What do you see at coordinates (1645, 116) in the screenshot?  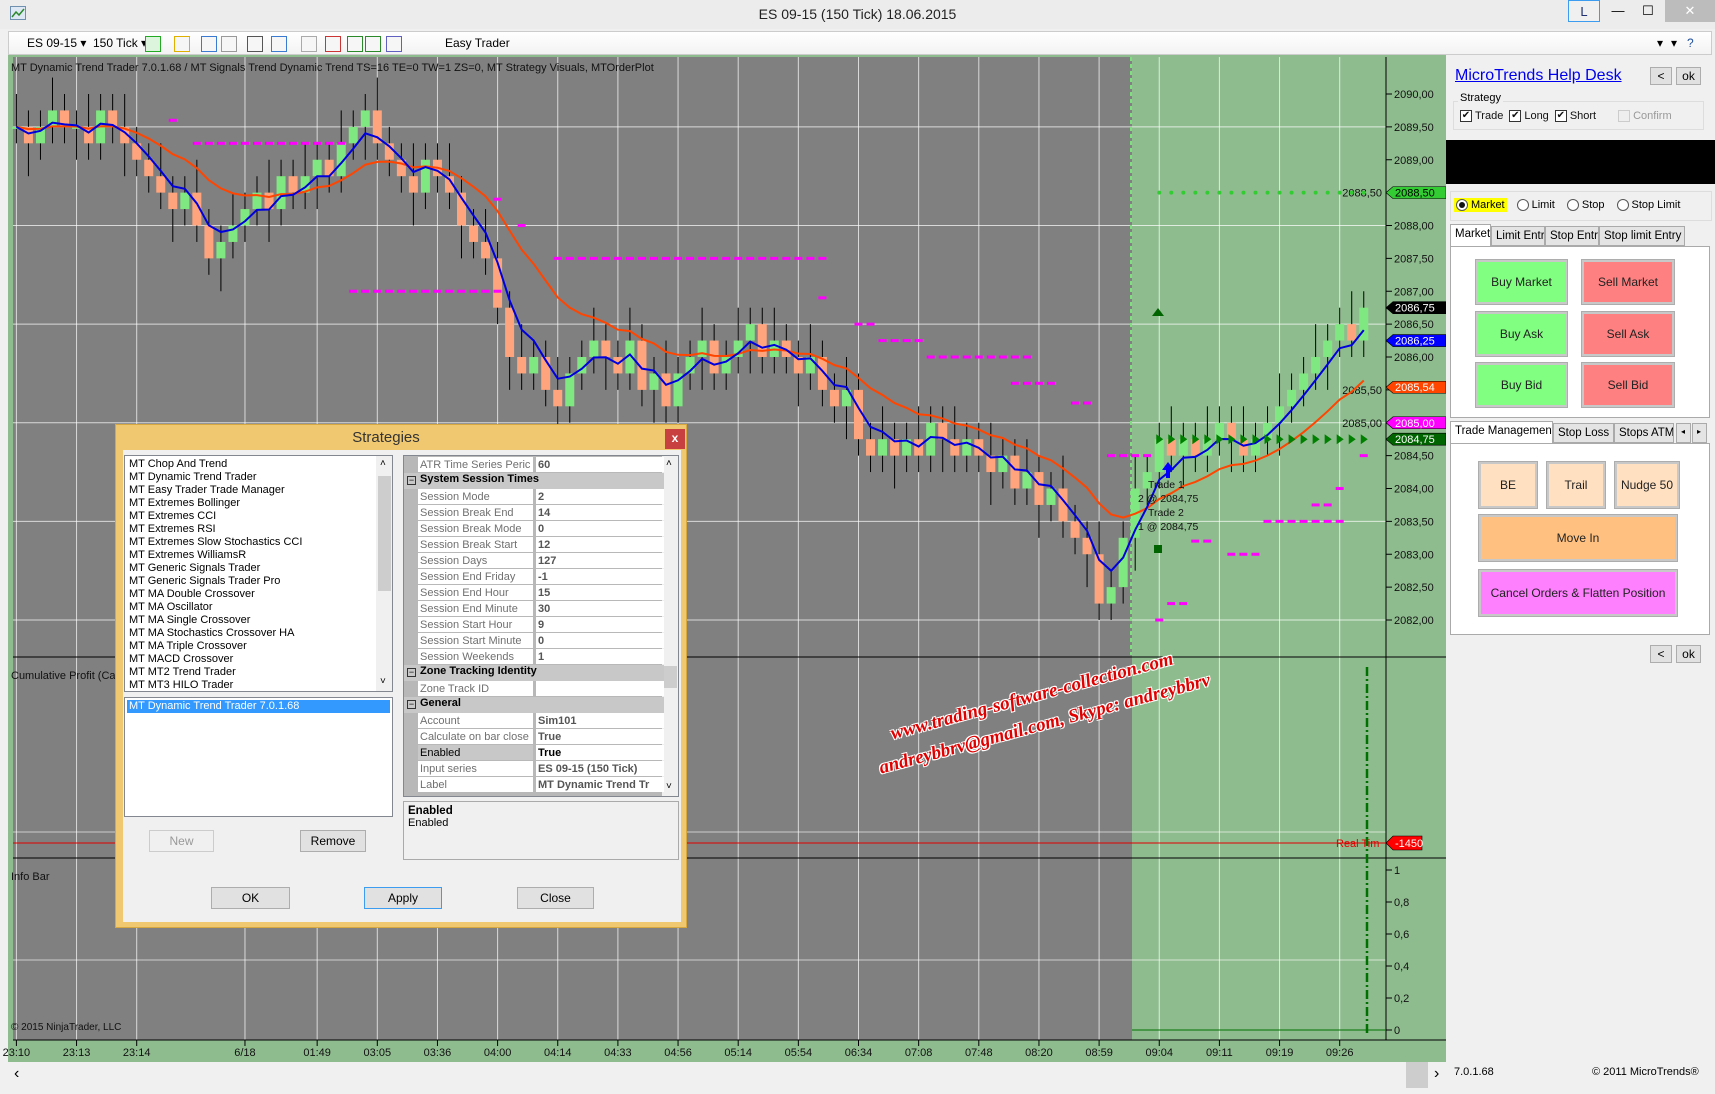 I see `checkbox-confirm: Confirm` at bounding box center [1645, 116].